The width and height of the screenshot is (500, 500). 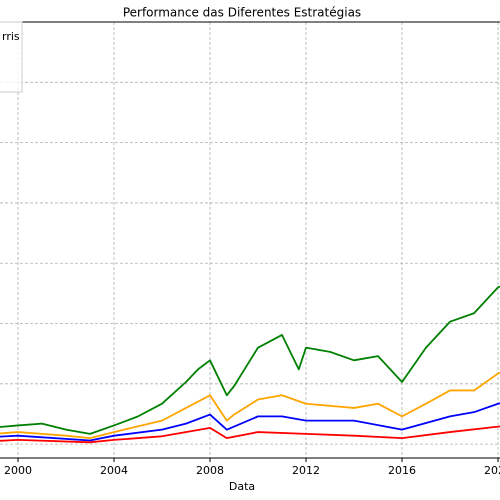 I want to click on x-tick-label: 2012, so click(x=306, y=470).